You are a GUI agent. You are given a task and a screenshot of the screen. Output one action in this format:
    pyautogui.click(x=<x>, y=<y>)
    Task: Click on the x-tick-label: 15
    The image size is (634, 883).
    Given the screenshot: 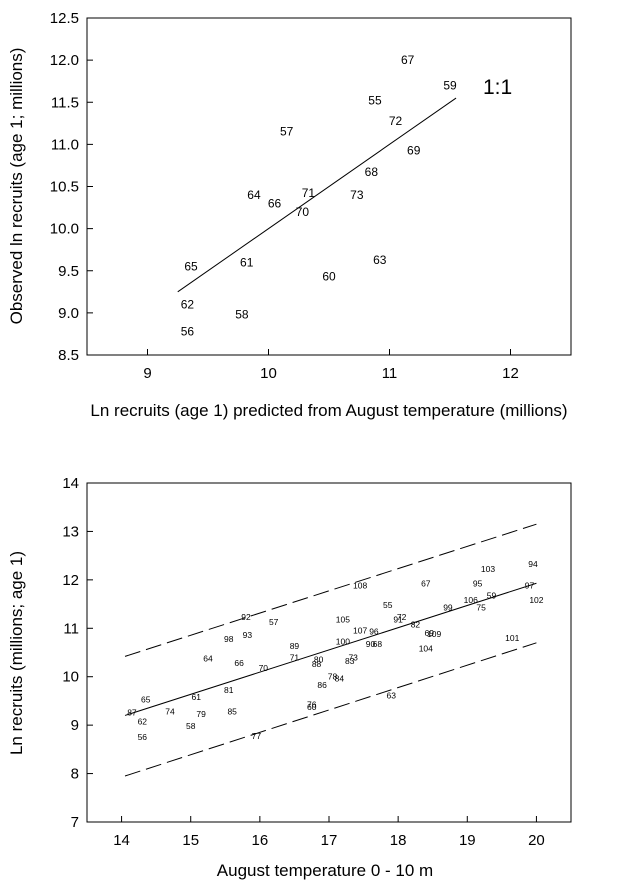 What is the action you would take?
    pyautogui.click(x=190, y=840)
    